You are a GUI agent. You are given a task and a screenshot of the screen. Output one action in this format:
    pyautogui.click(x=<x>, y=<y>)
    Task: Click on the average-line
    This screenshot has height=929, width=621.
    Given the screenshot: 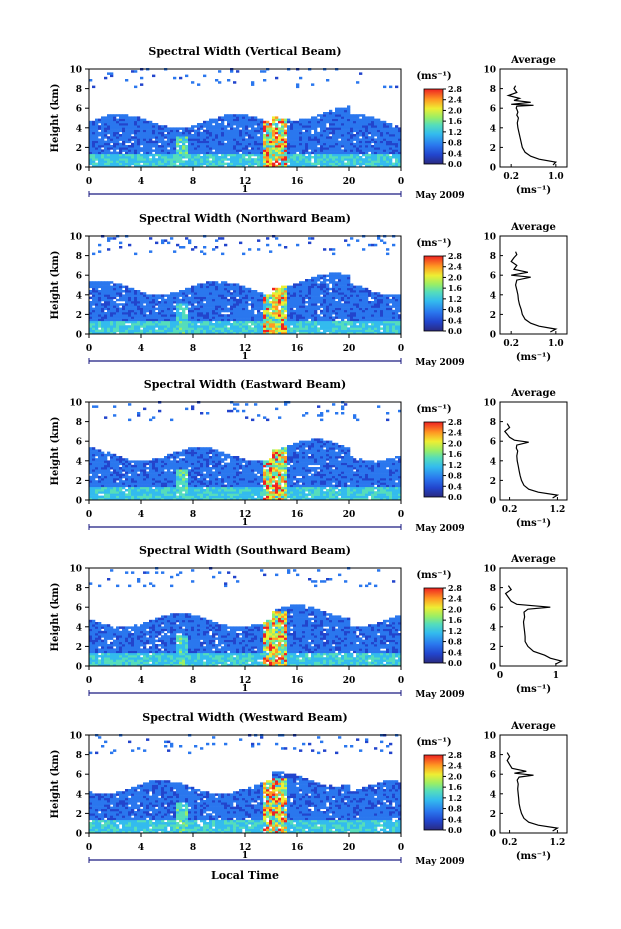 What is the action you would take?
    pyautogui.click(x=531, y=461)
    